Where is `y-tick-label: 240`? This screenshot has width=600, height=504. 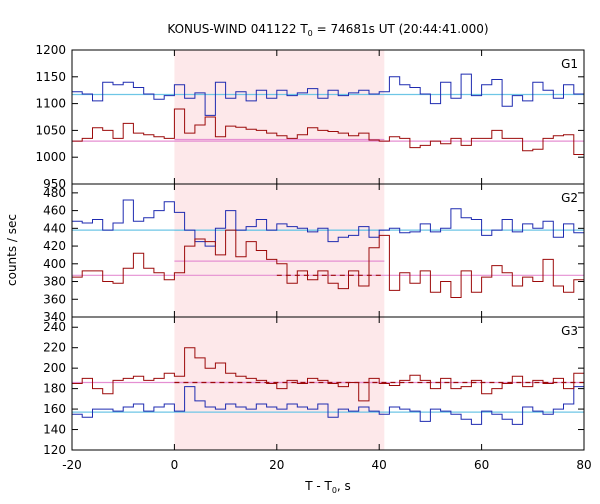 y-tick-label: 240 is located at coordinates (54, 327).